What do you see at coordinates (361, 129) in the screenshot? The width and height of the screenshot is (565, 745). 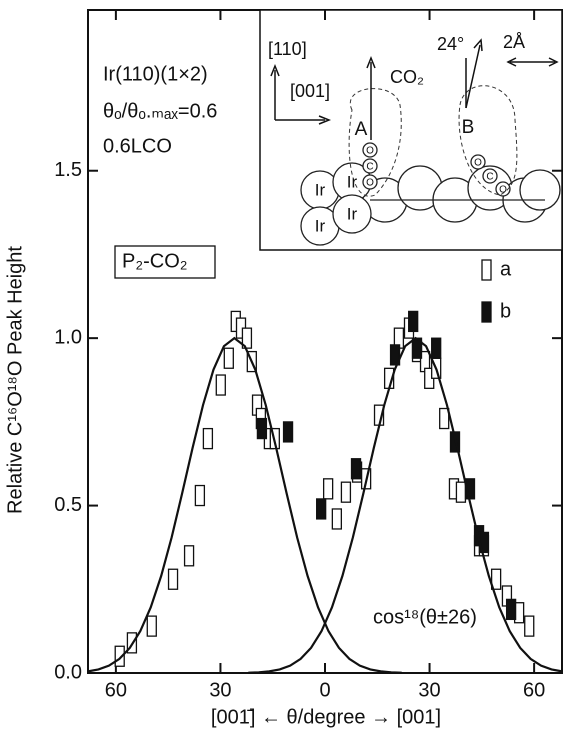 I see `inset-label: A` at bounding box center [361, 129].